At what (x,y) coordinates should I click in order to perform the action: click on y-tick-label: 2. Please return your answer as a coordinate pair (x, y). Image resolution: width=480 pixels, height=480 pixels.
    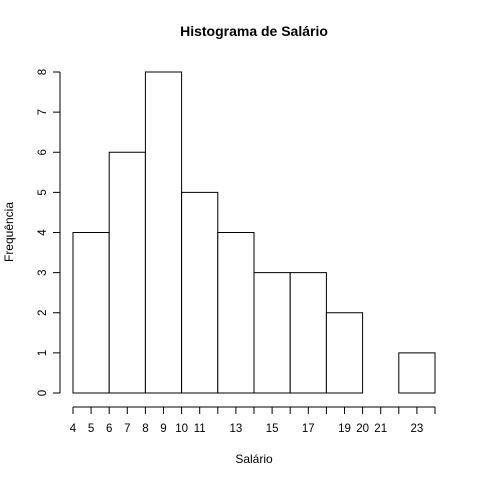
    Looking at the image, I should click on (43, 313).